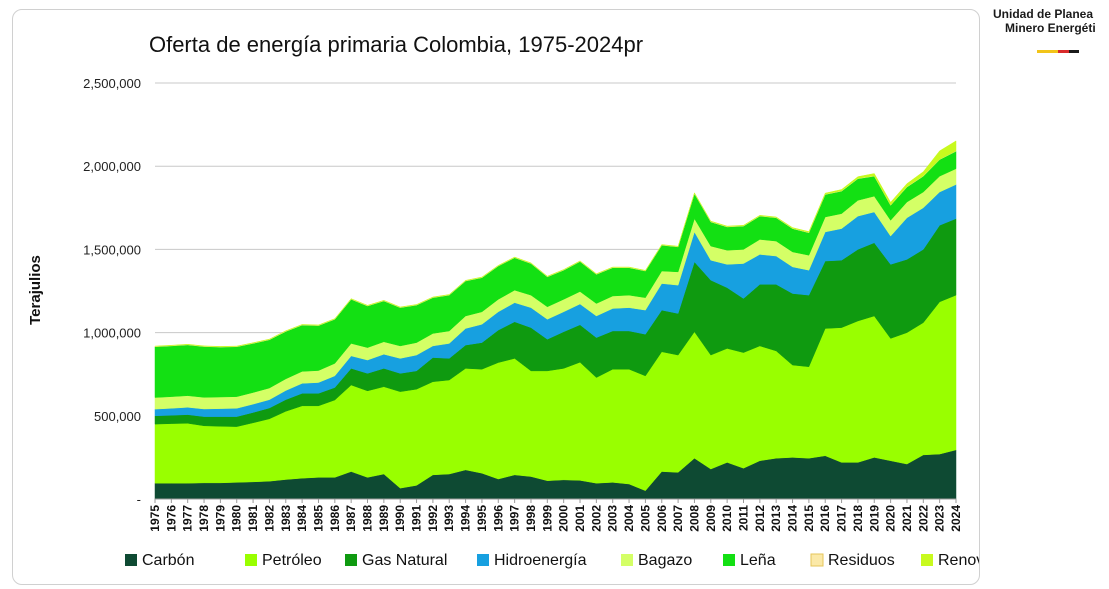 Image resolution: width=1109 pixels, height=589 pixels. I want to click on x-tick-label: 1998, so click(531, 518).